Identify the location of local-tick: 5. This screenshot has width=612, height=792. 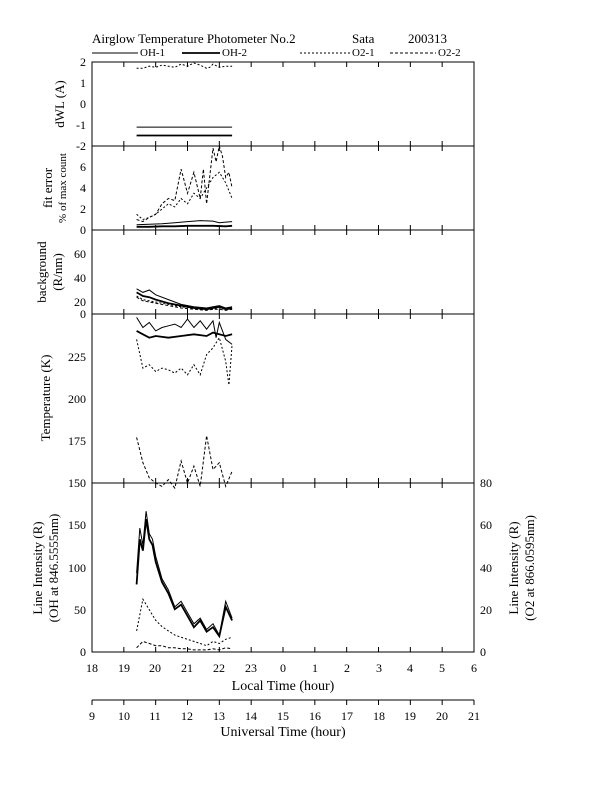
(442, 668).